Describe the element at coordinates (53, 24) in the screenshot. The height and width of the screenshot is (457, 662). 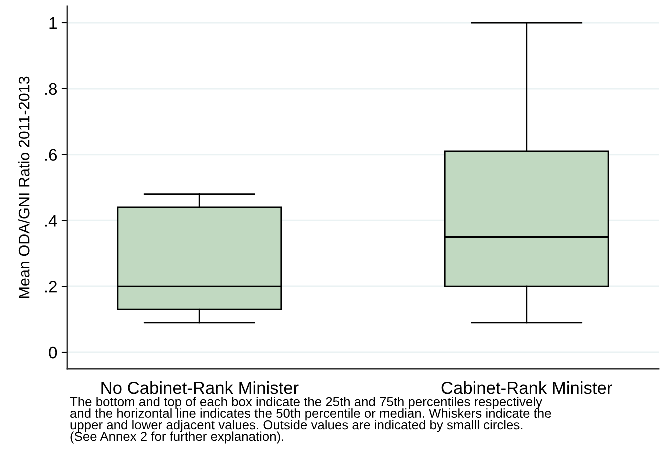
I see `y-tick-label: 1` at that location.